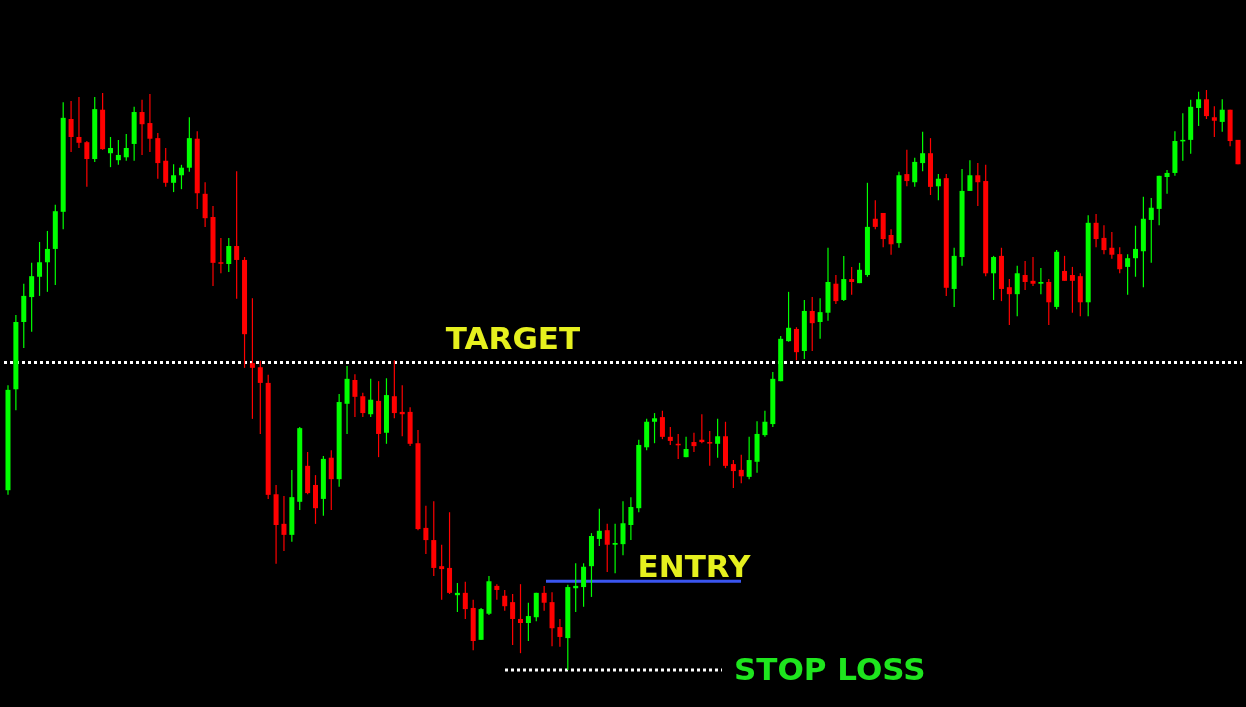 This screenshot has height=707, width=1246. Describe the element at coordinates (513, 337) in the screenshot. I see `ref-line-label: TARGET` at that location.